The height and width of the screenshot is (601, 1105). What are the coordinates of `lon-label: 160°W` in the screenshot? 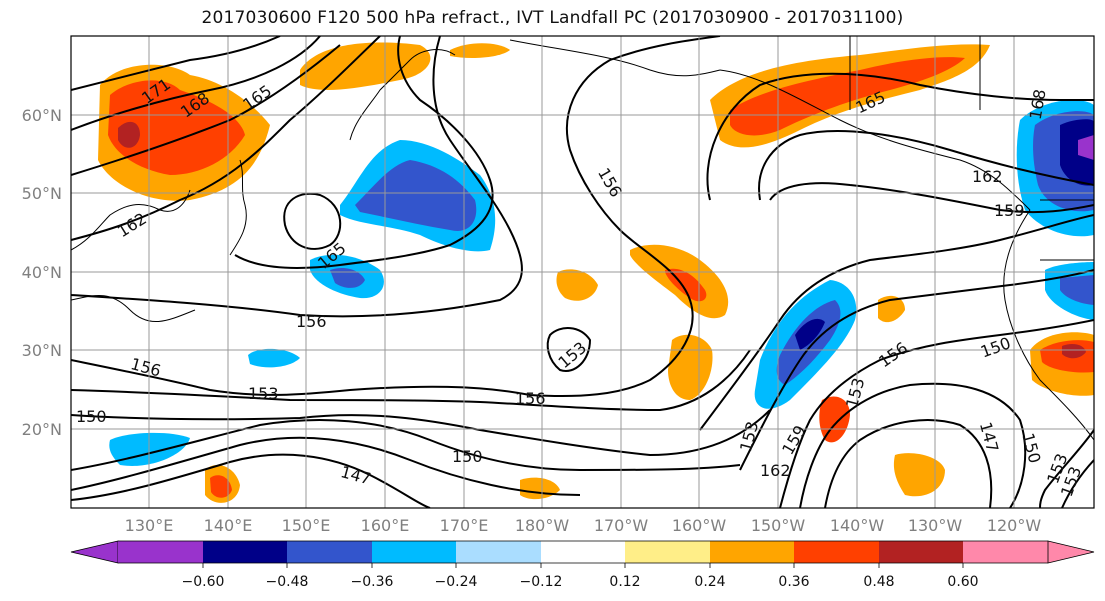 It's located at (699, 525).